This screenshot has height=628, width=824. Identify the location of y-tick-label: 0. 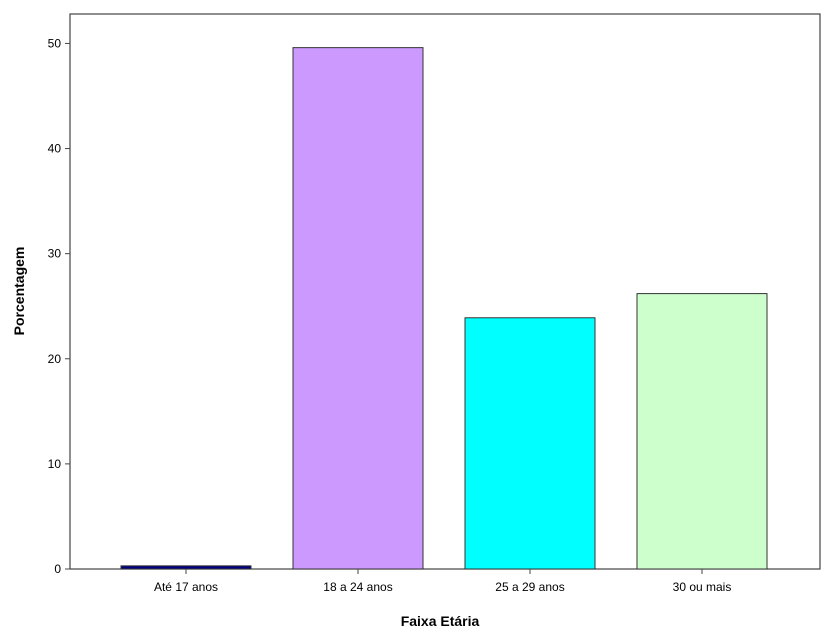
(57, 569).